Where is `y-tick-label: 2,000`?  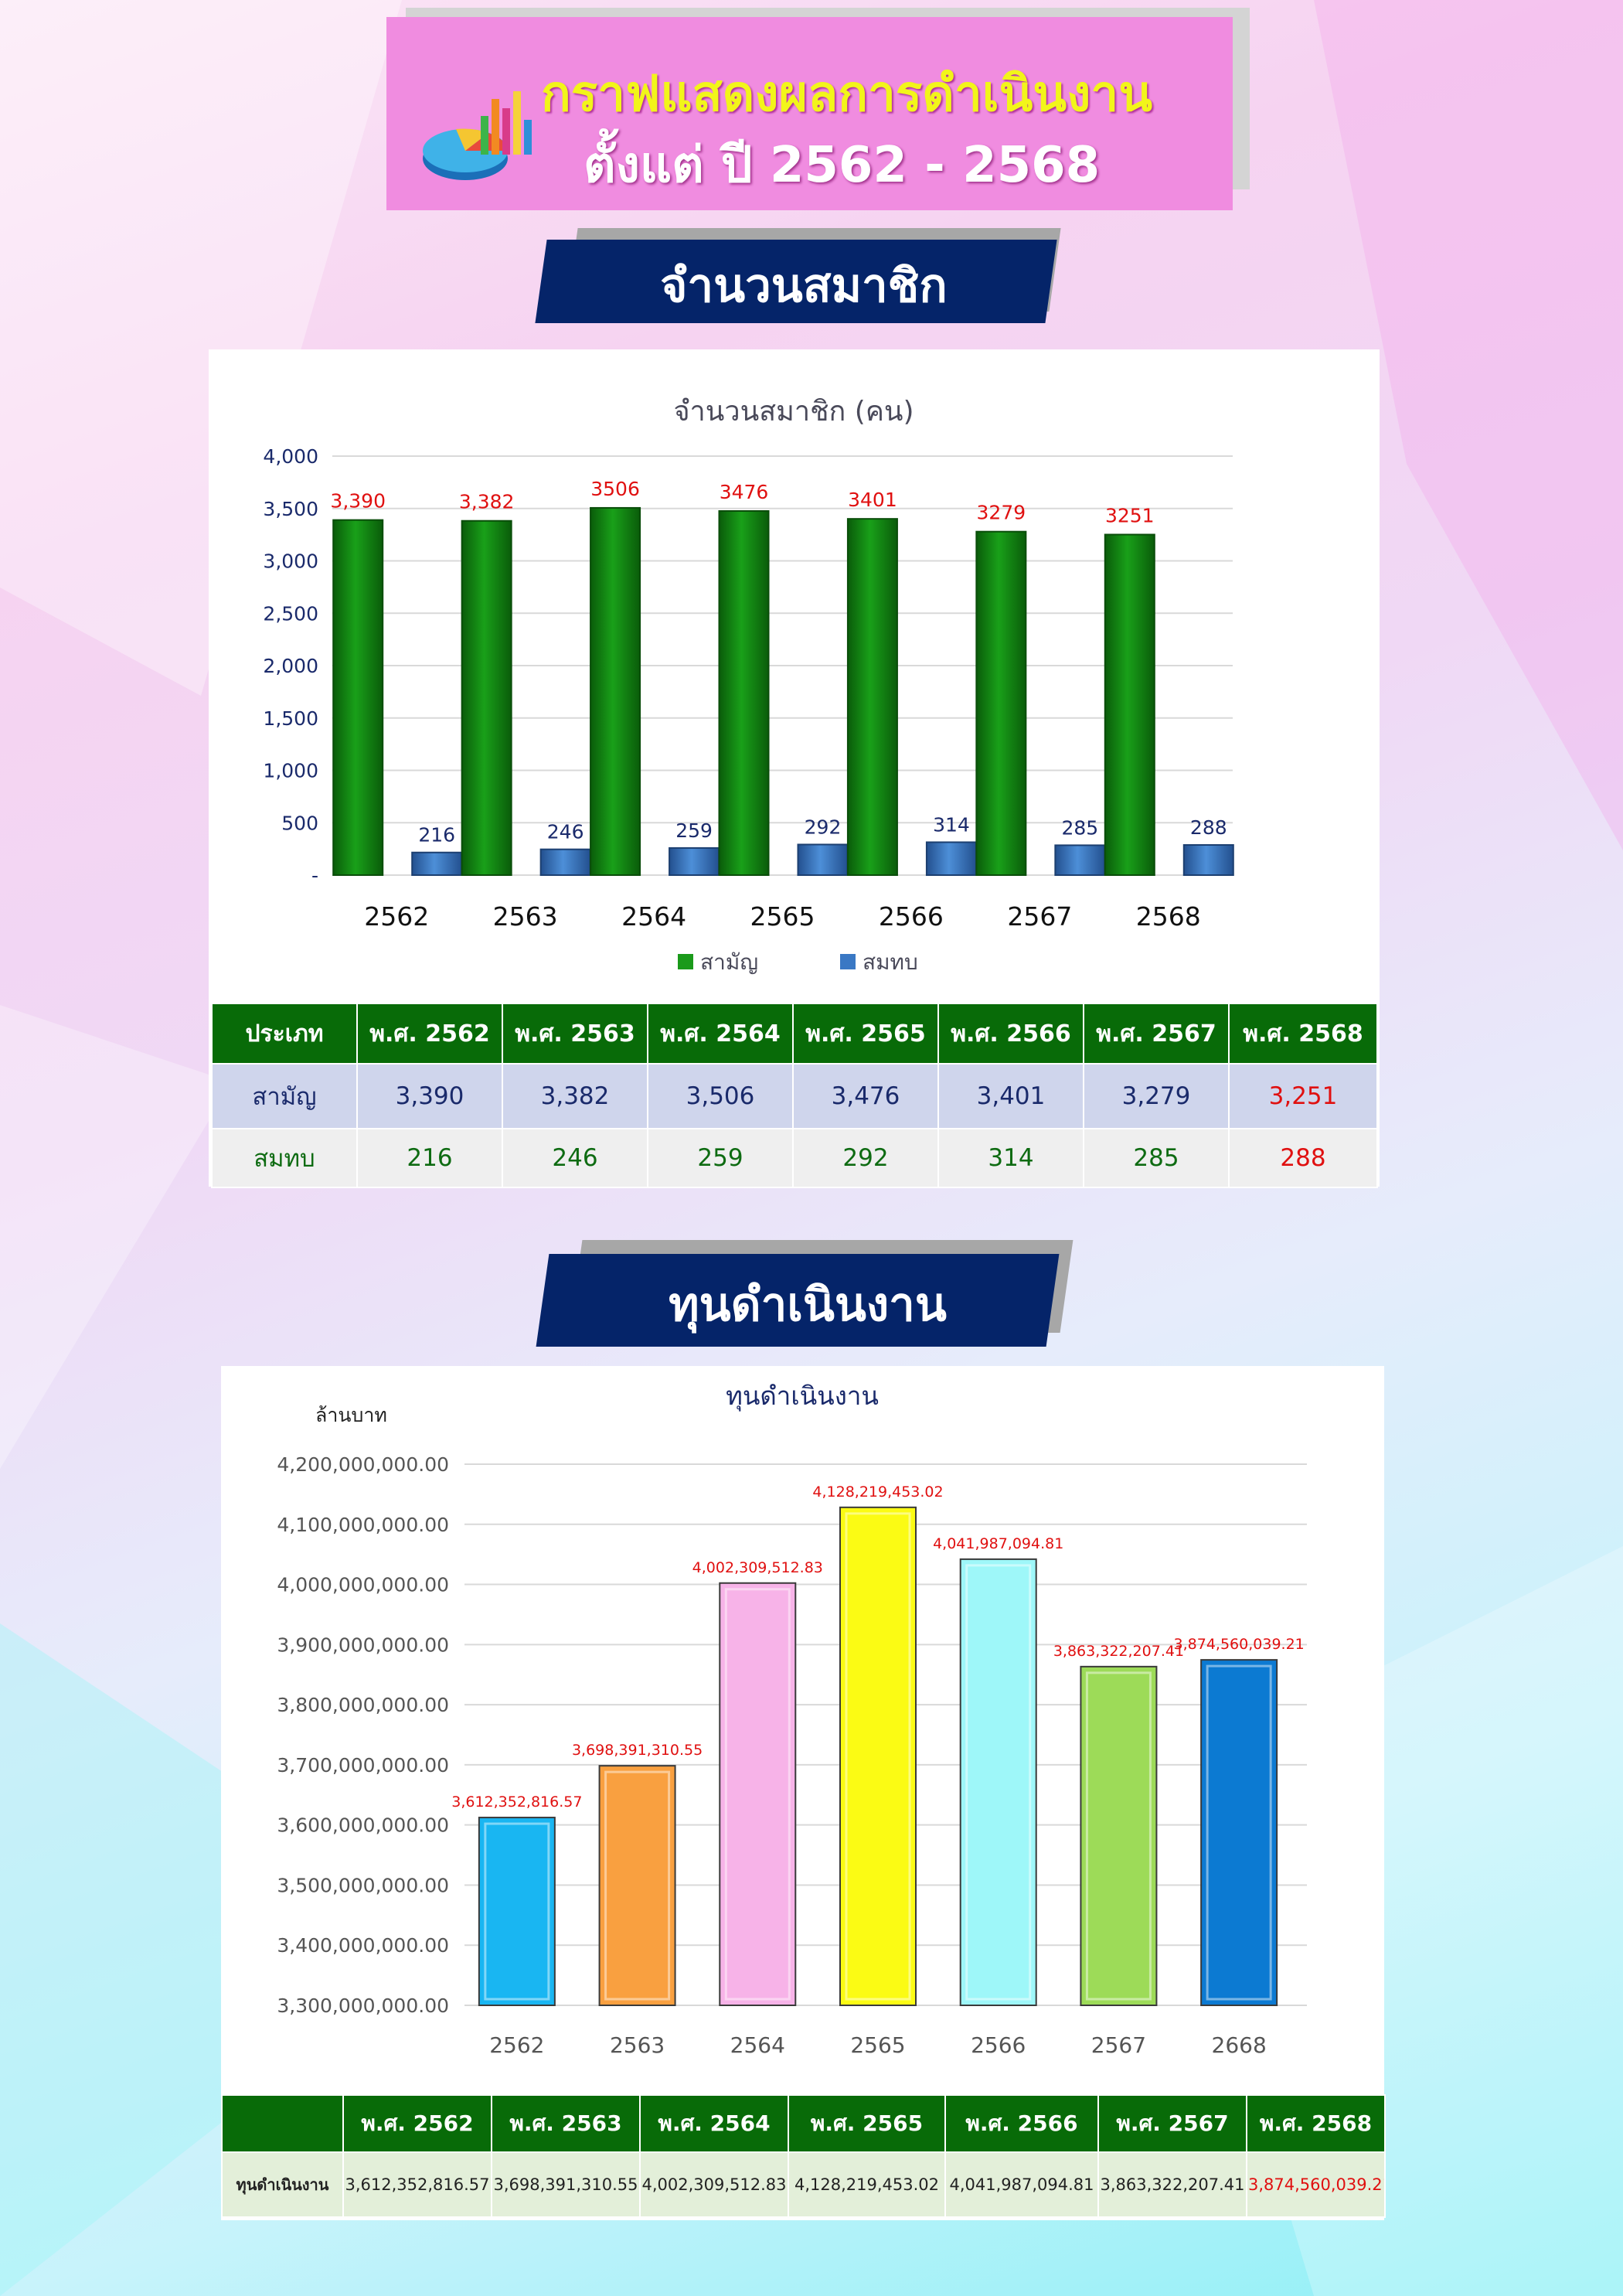
y-tick-label: 2,000 is located at coordinates (290, 666).